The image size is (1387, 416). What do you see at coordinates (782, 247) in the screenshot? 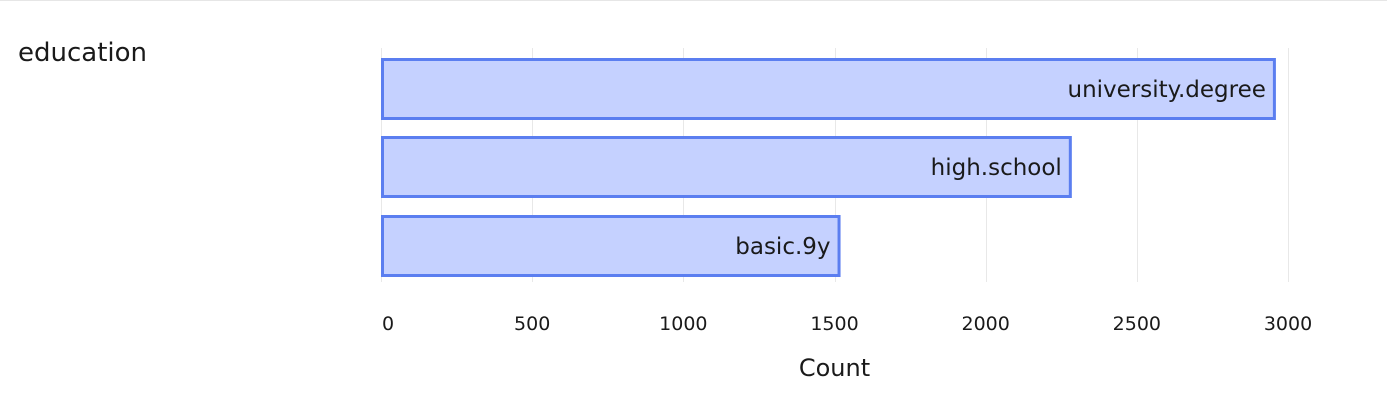
I see `bar-label-basic-9y: basic.9y` at bounding box center [782, 247].